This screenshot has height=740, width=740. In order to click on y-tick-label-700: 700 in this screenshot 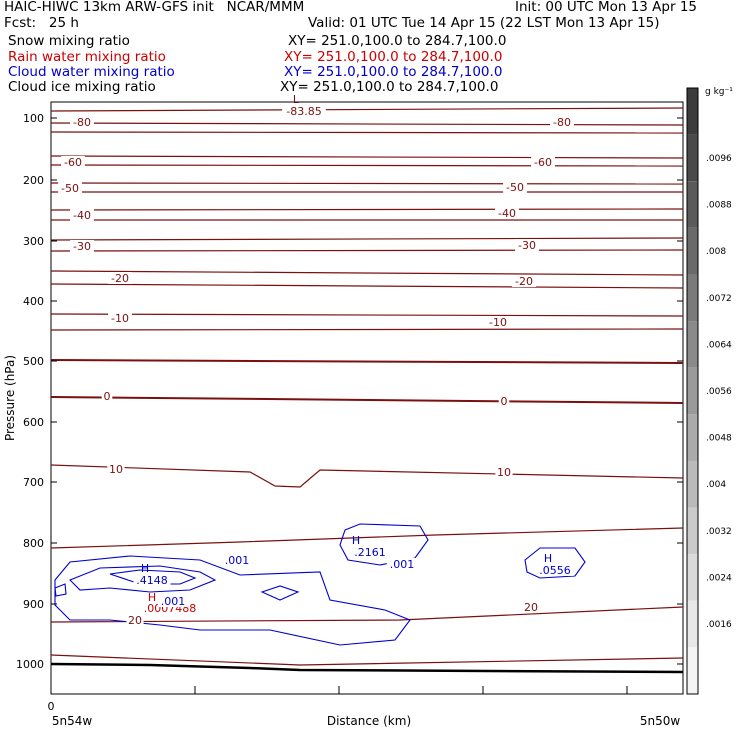, I will do `click(33, 482)`.